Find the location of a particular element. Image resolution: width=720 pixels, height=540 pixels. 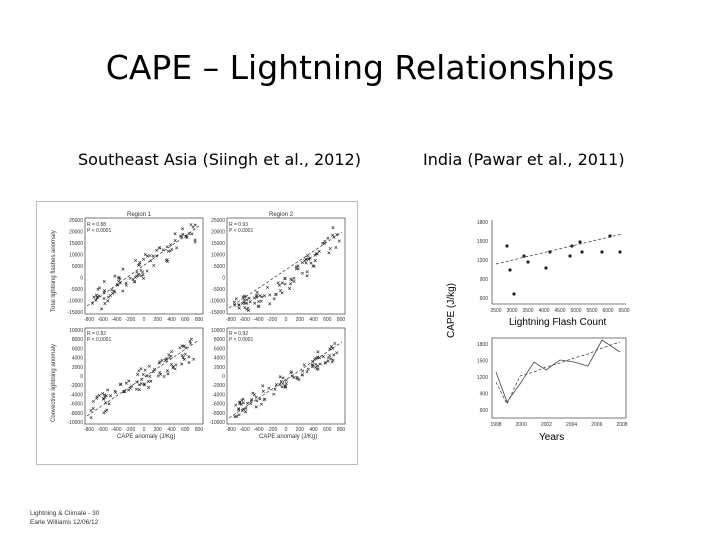

stat-r-2: R = 0.93 is located at coordinates (238, 225).